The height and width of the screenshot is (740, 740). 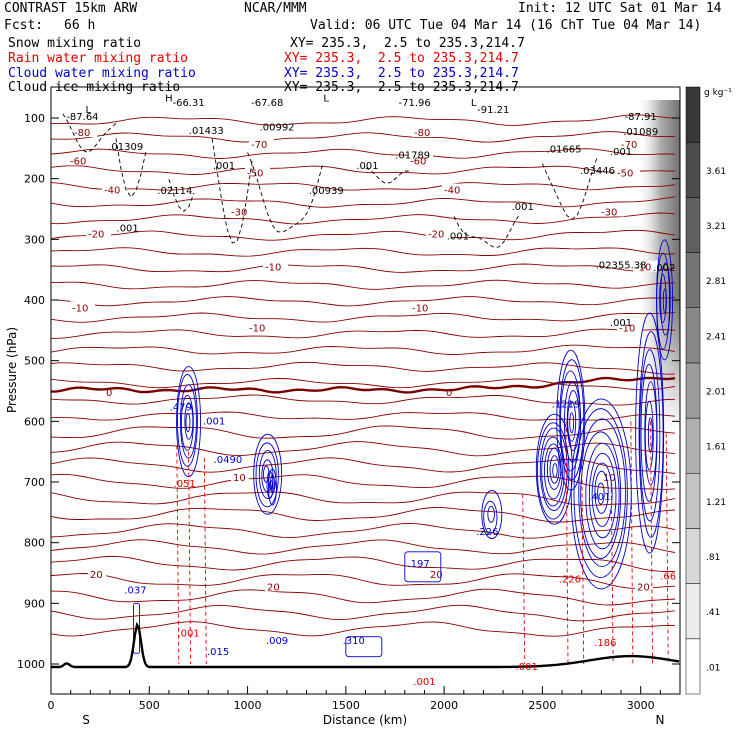 What do you see at coordinates (716, 337) in the screenshot?
I see `colorbar-tick-label: 2.41` at bounding box center [716, 337].